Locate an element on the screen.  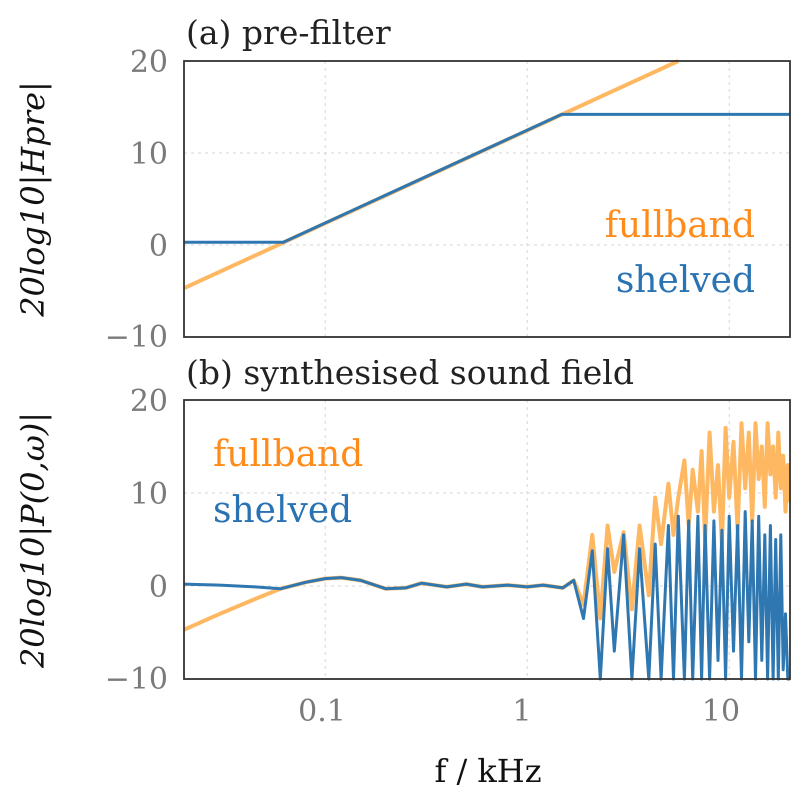
panel-a-ytick-label: 0 is located at coordinates (158, 246).